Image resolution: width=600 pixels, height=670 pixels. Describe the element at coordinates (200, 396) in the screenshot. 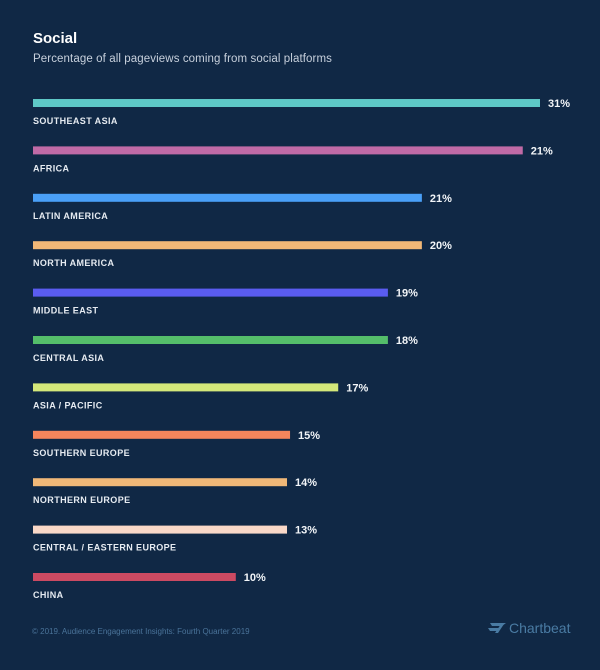

I see `bar-group: 17% ASIA / PACIFIC` at that location.